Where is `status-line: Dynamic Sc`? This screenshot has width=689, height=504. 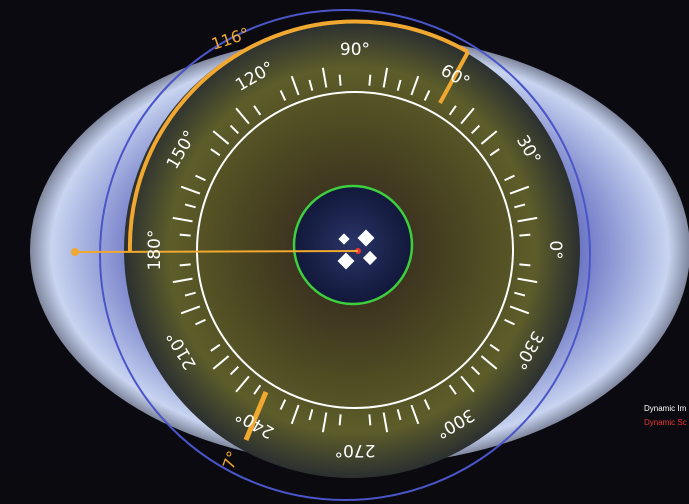 status-line: Dynamic Sc is located at coordinates (665, 422).